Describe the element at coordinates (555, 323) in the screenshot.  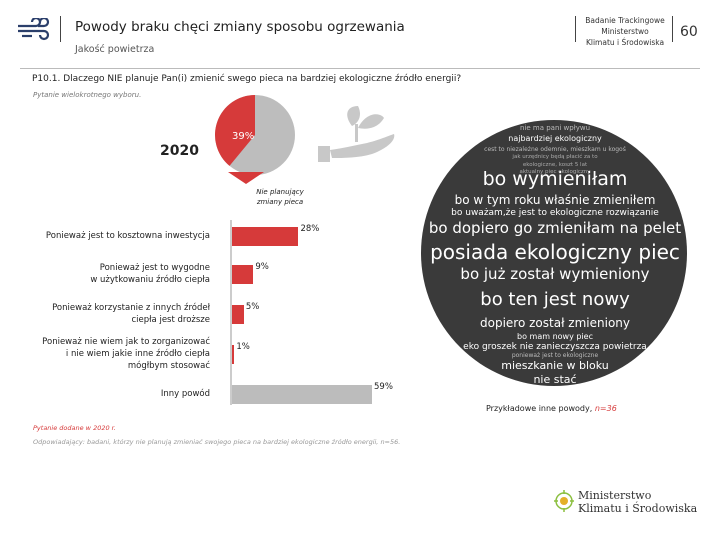
I see `word-cloud-word: dopiero został zmieniony` at that location.